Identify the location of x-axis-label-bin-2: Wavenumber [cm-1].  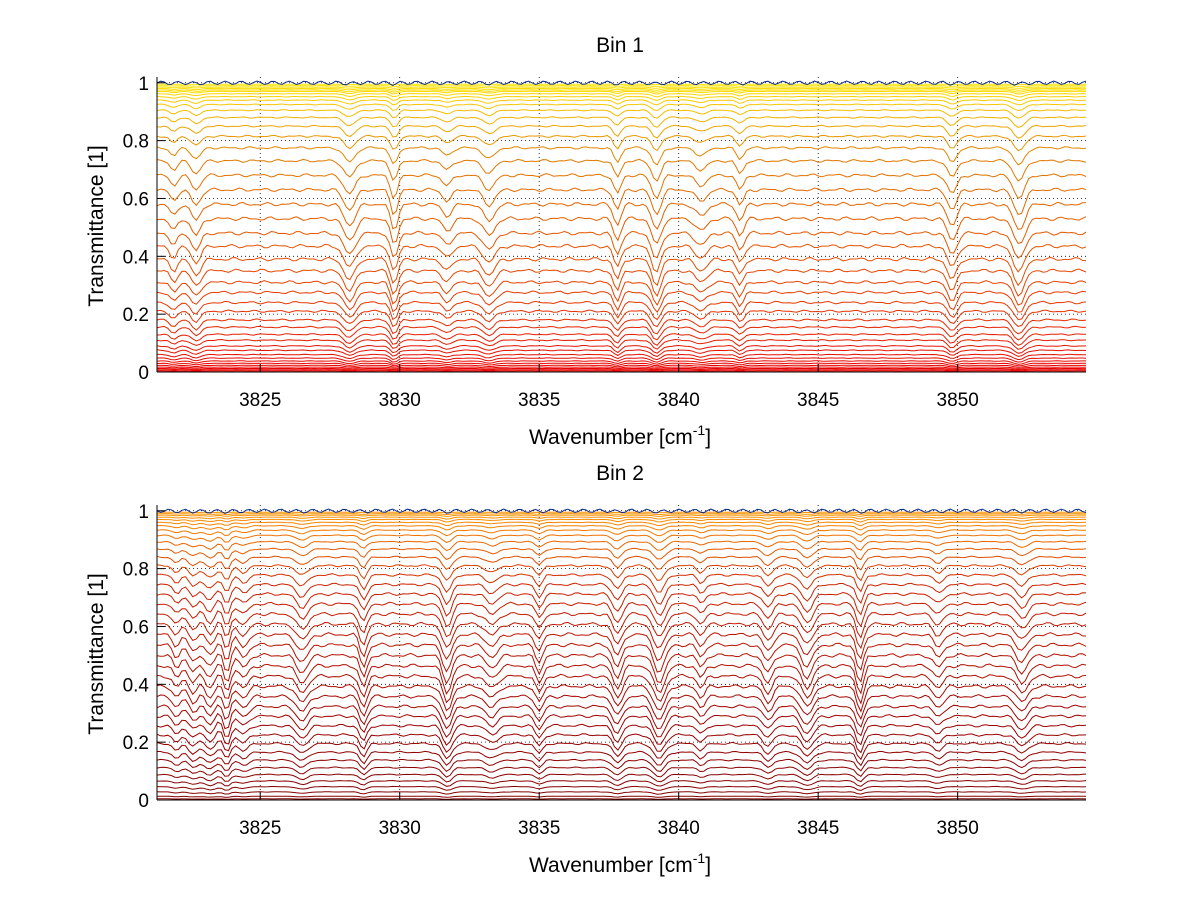
(620, 863).